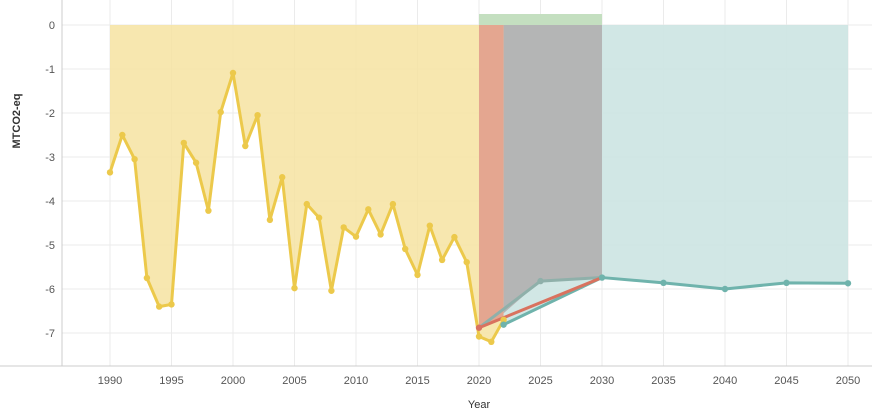  Describe the element at coordinates (50, 334) in the screenshot. I see `y-tick-label: -7` at that location.